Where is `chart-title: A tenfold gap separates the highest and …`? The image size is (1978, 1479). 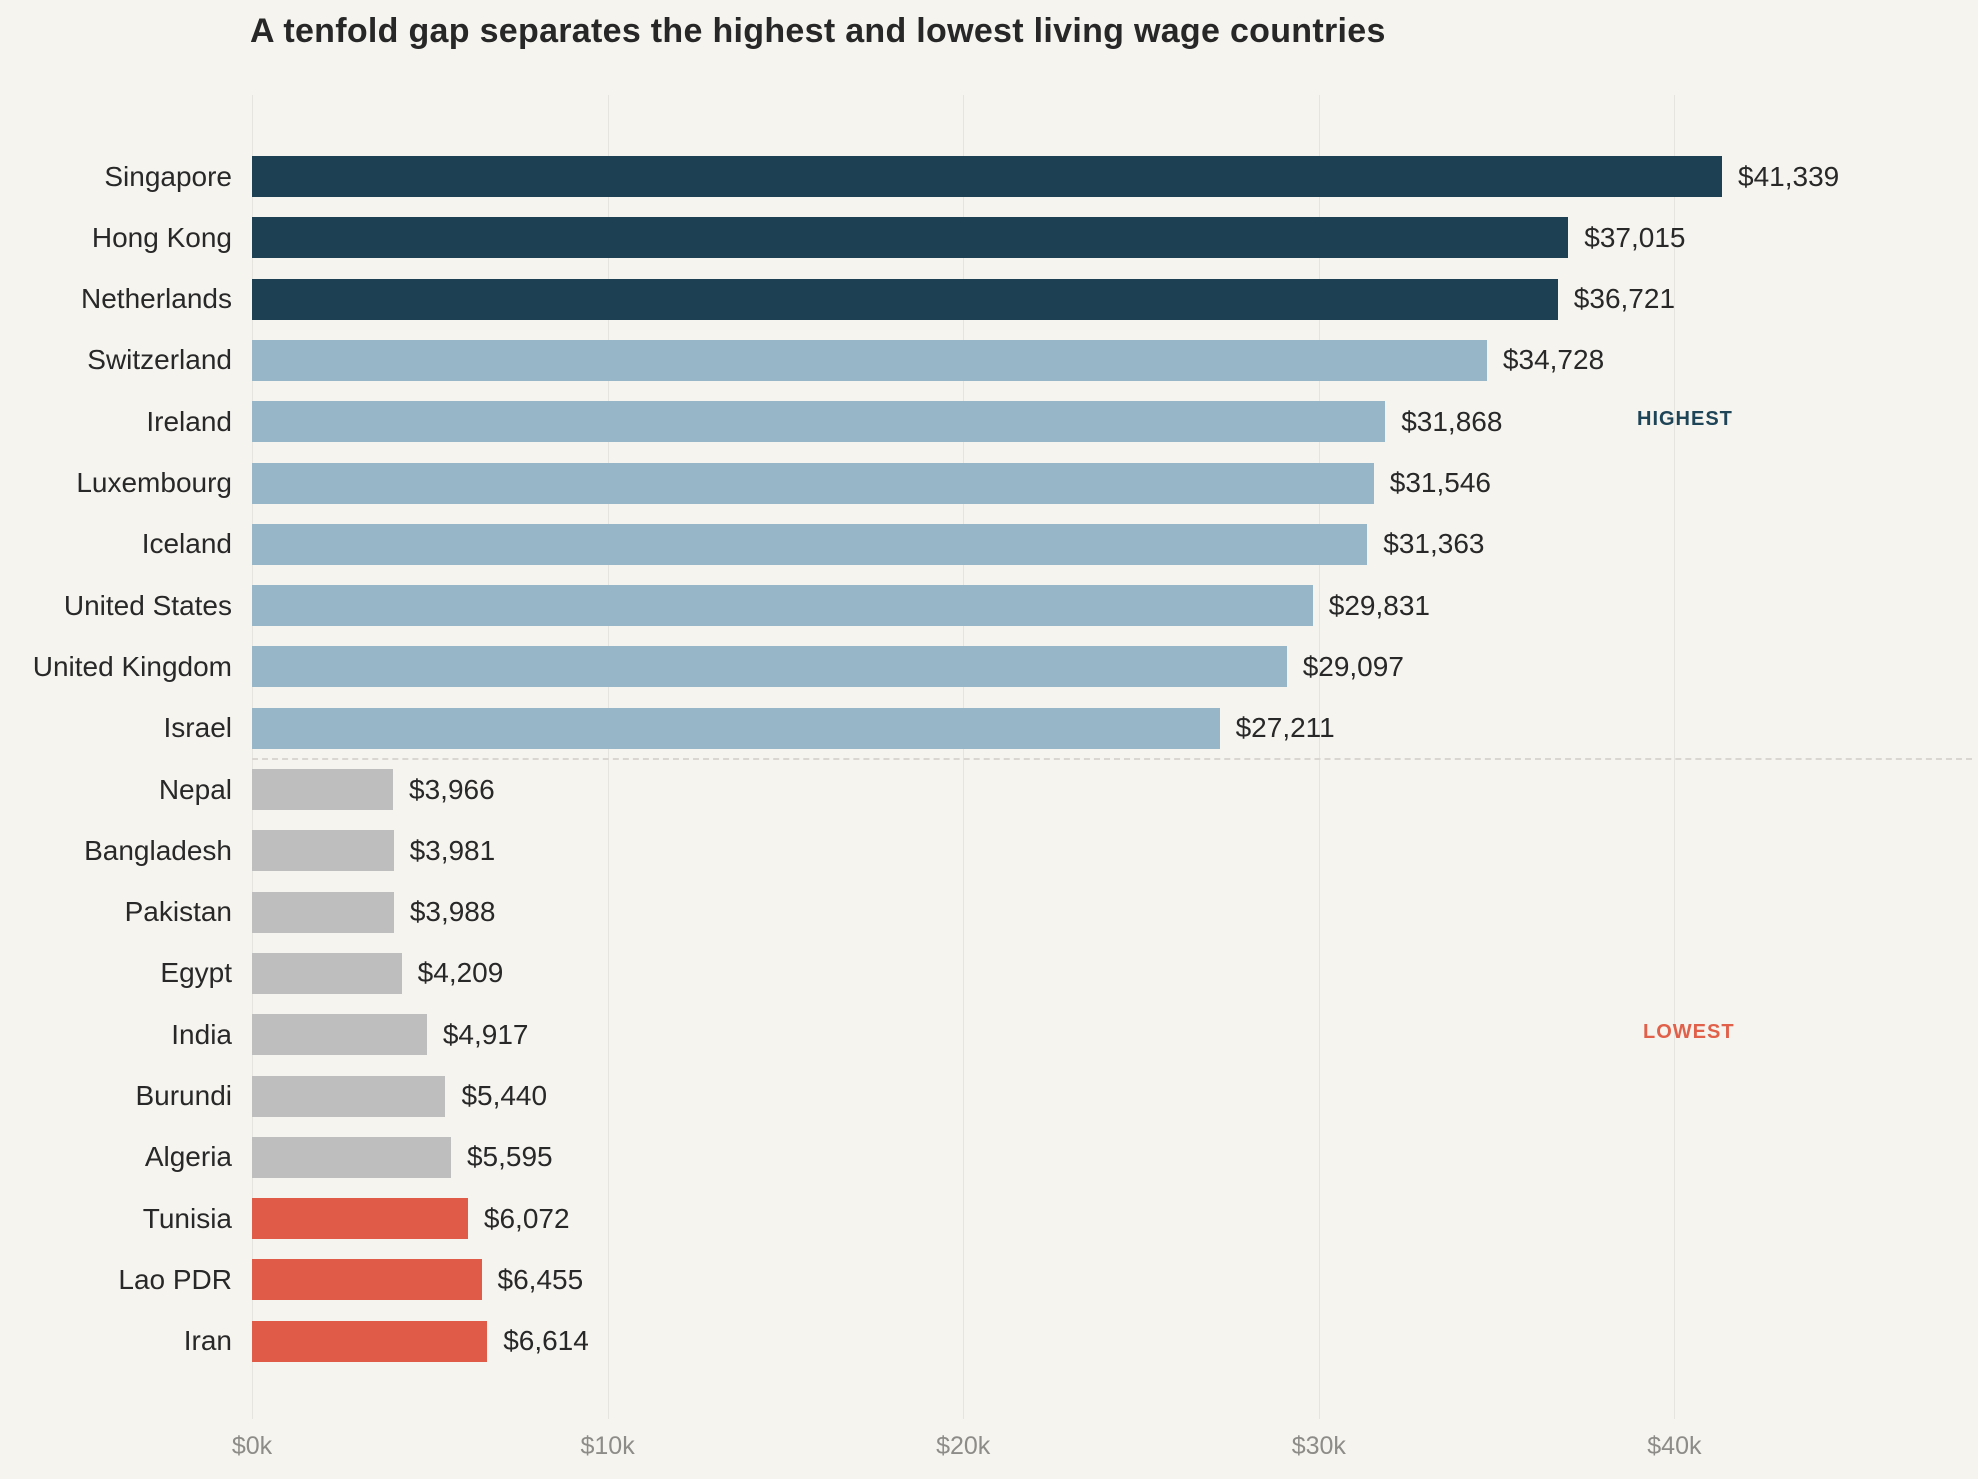 chart-title: A tenfold gap separates the highest and … is located at coordinates (818, 31).